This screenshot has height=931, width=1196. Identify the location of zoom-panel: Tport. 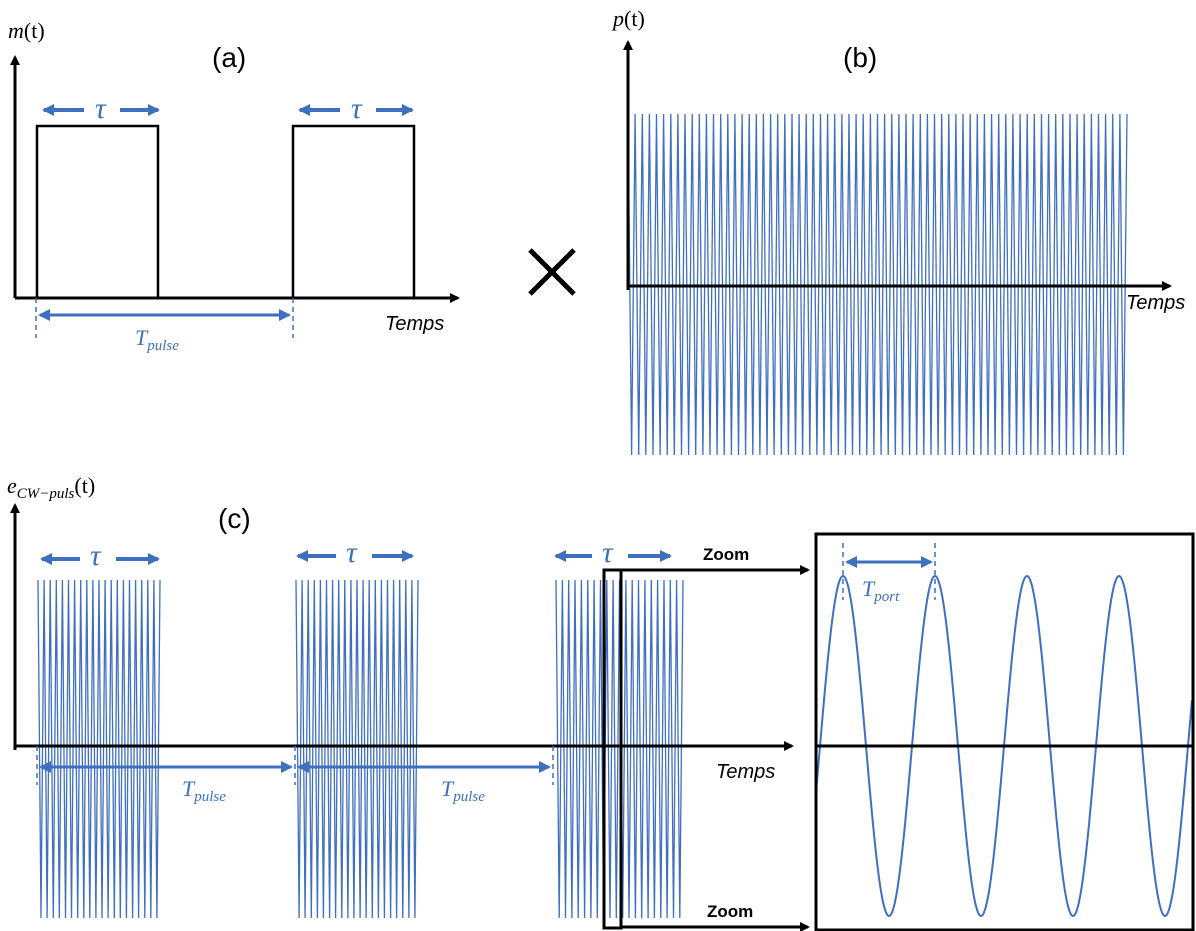
(1004, 731).